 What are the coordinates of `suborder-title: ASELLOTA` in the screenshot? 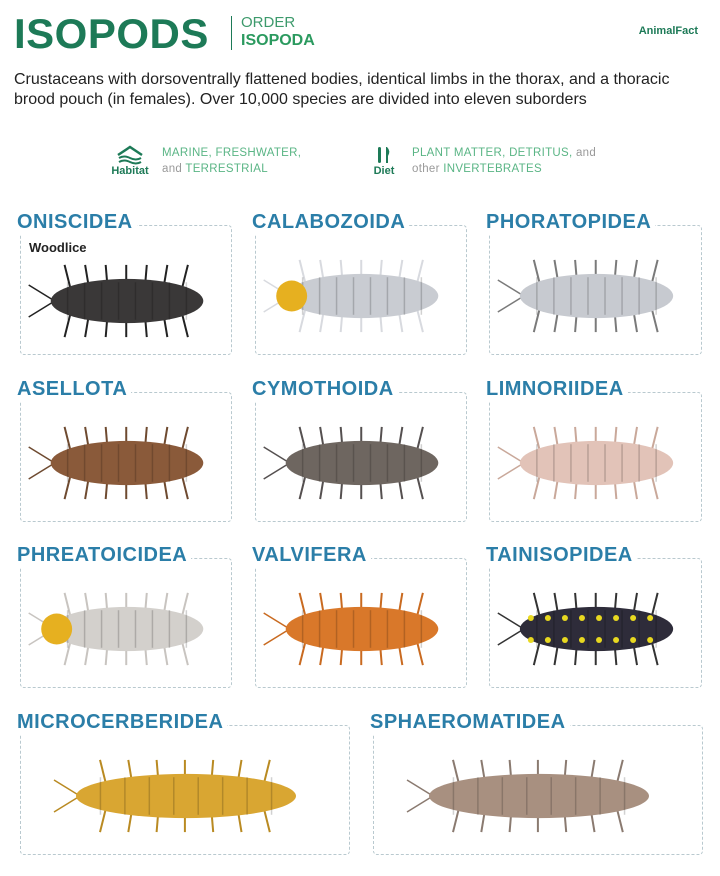 It's located at (74, 389).